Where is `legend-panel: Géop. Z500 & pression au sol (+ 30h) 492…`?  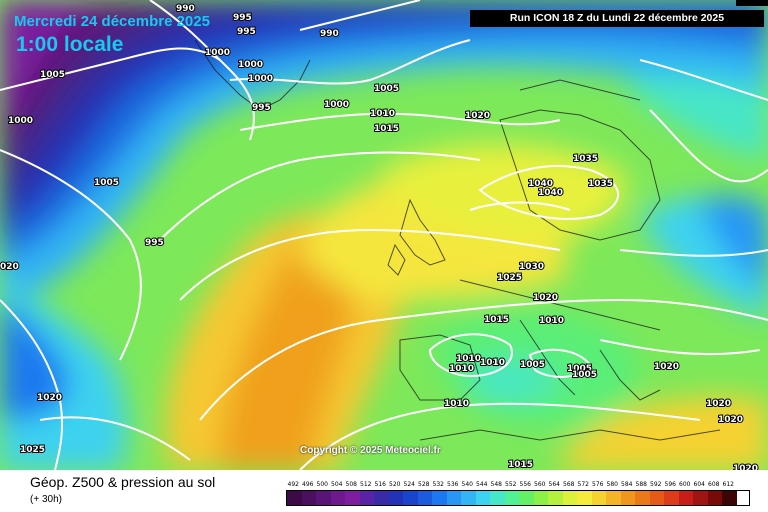 legend-panel: Géop. Z500 & pression au sol (+ 30h) 492… is located at coordinates (384, 491).